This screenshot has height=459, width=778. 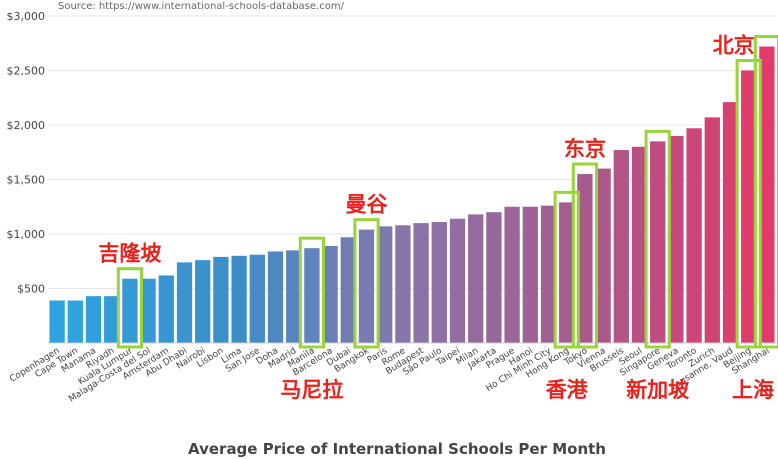 What do you see at coordinates (330, 294) in the screenshot?
I see `bar-barcelona` at bounding box center [330, 294].